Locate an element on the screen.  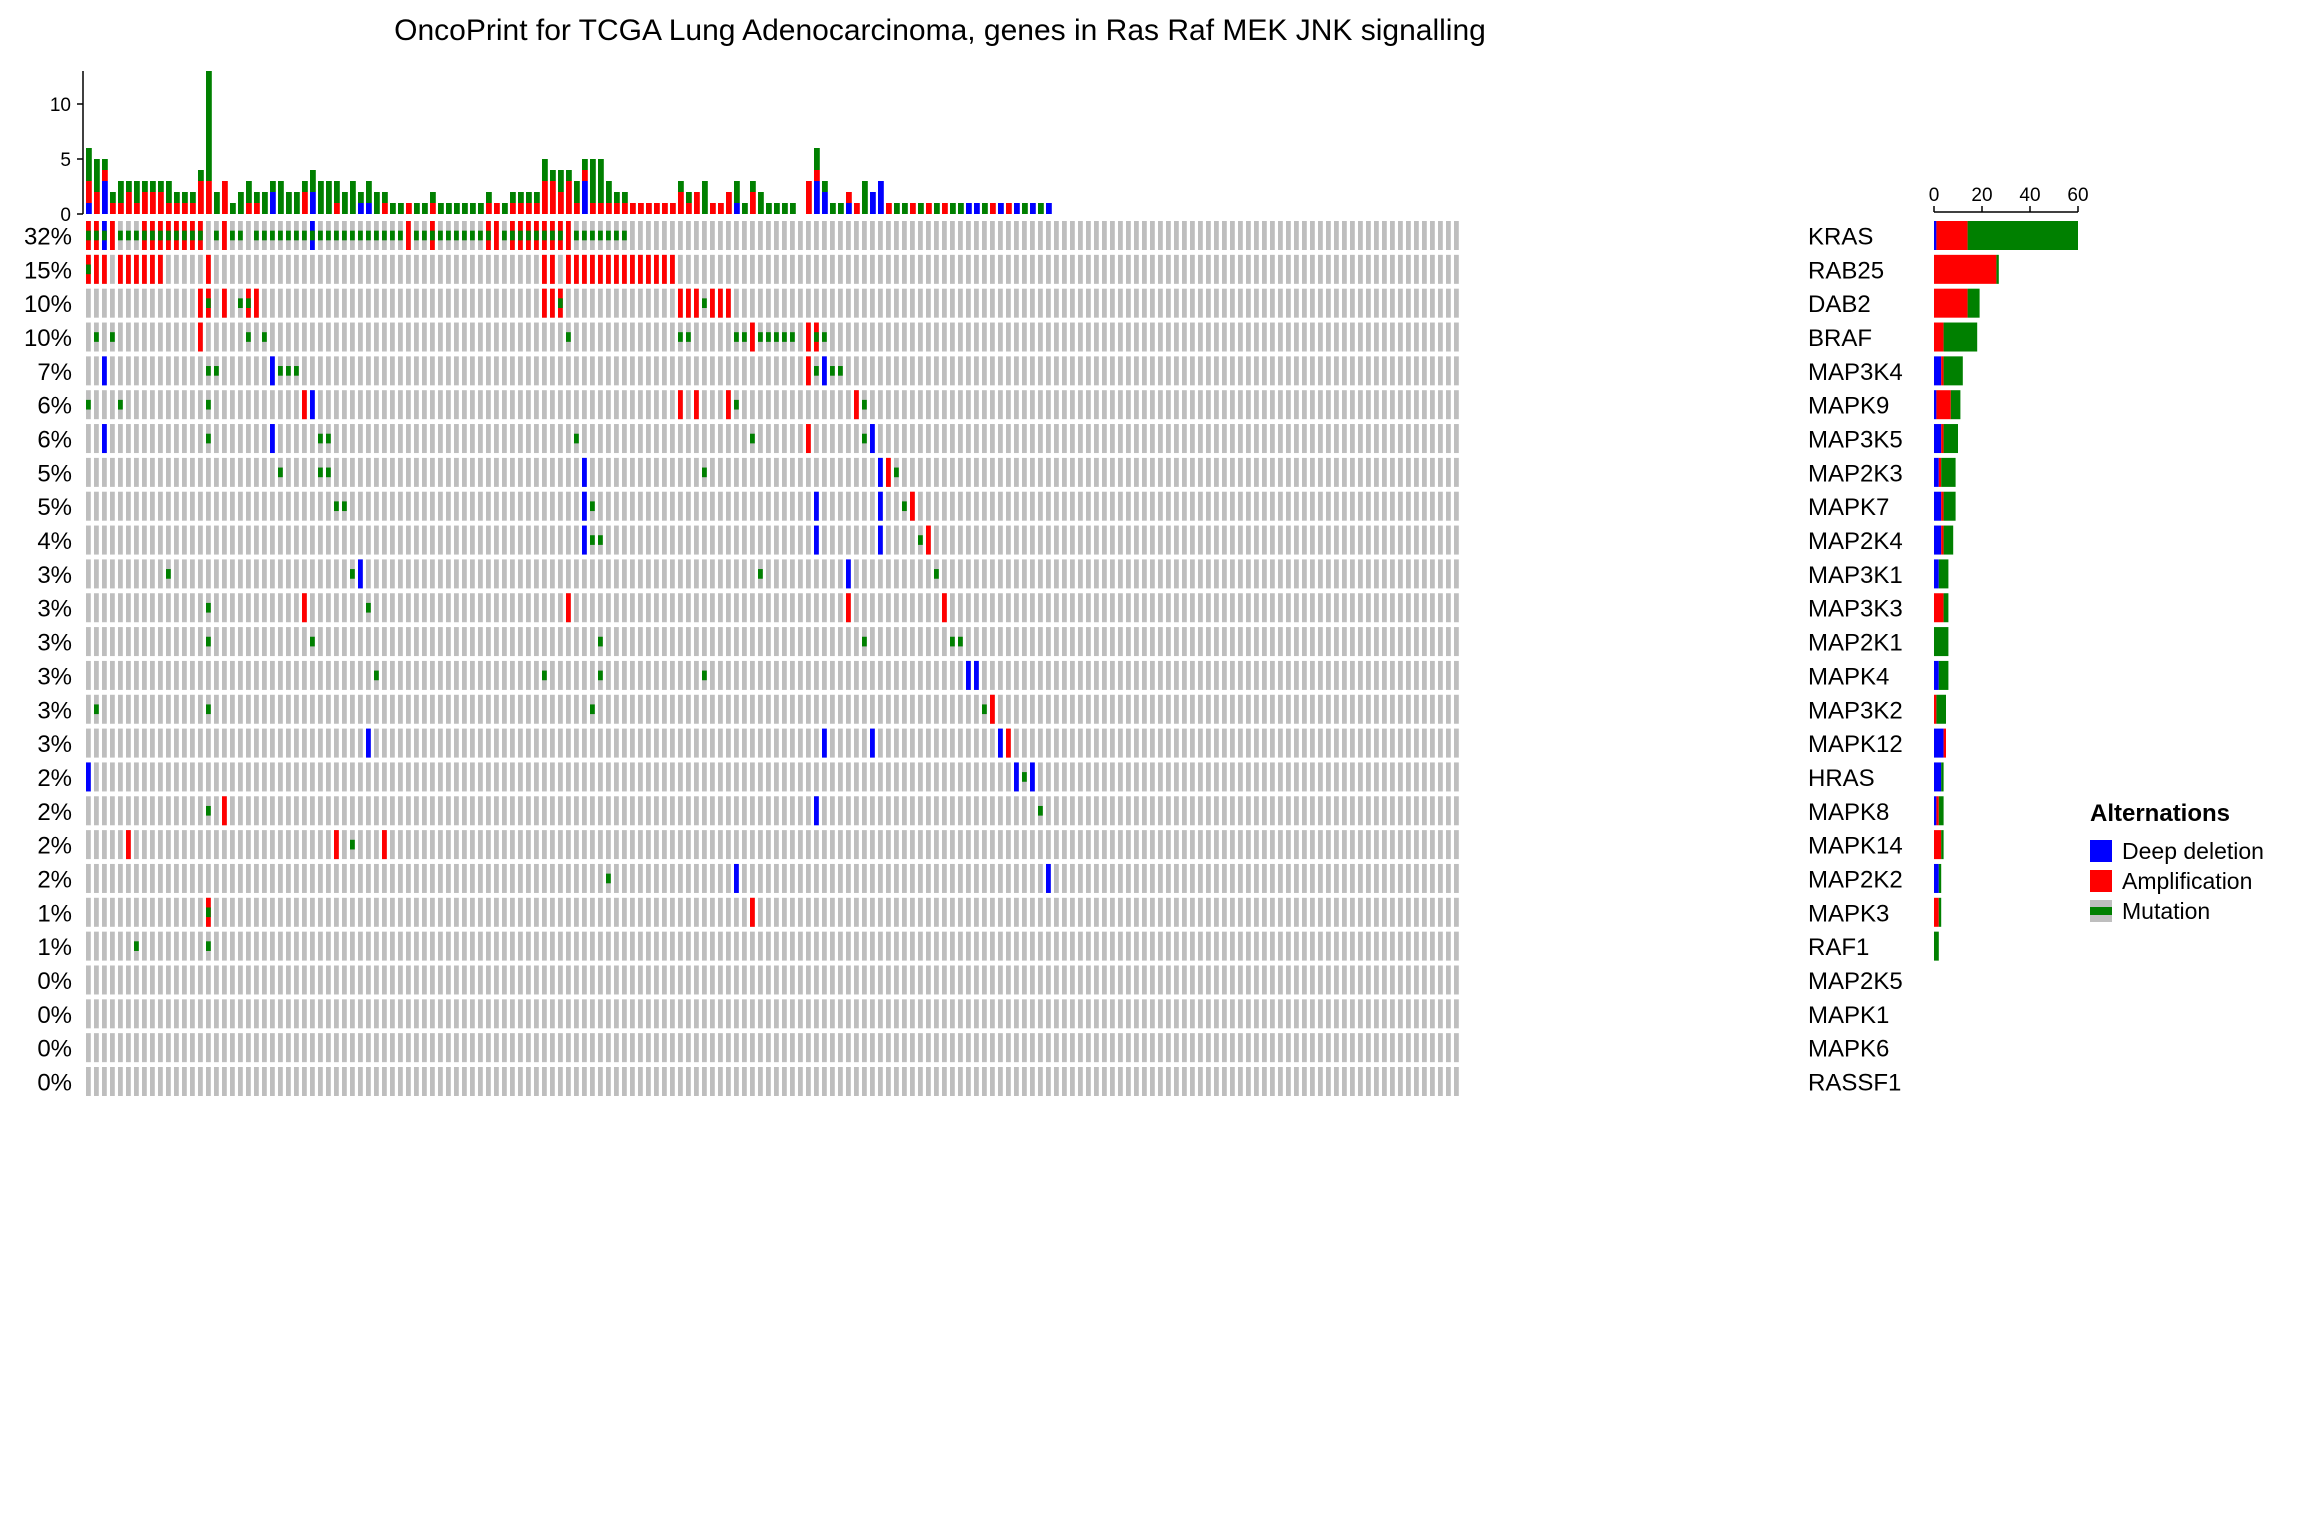
top-bar-amplification is located at coordinates (305, 203).